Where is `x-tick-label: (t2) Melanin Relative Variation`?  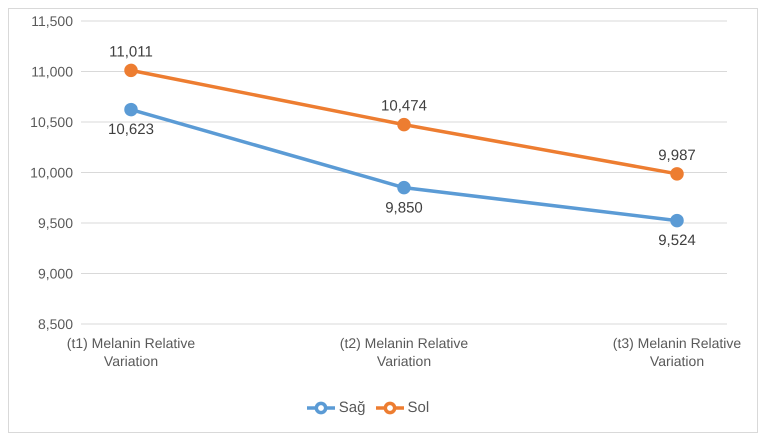
x-tick-label: (t2) Melanin Relative Variation is located at coordinates (404, 352).